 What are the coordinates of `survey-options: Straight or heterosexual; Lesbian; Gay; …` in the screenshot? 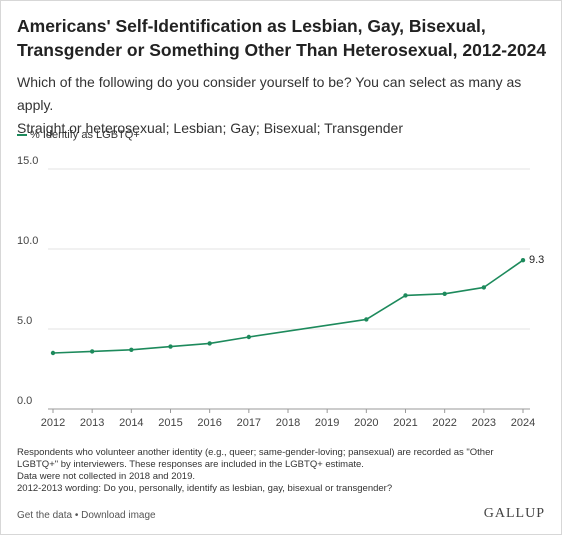 It's located at (210, 128).